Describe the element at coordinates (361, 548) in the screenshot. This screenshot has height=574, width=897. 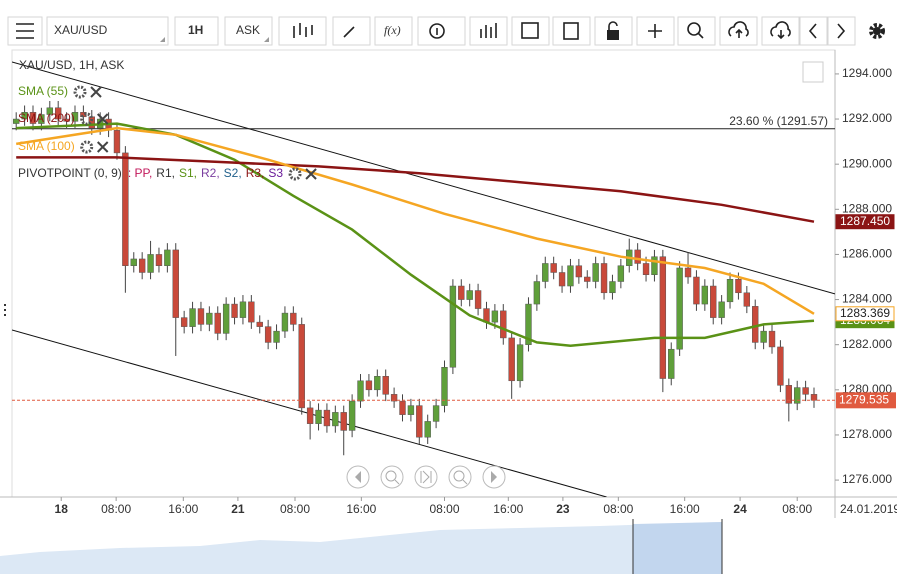
I see `navigator-area` at that location.